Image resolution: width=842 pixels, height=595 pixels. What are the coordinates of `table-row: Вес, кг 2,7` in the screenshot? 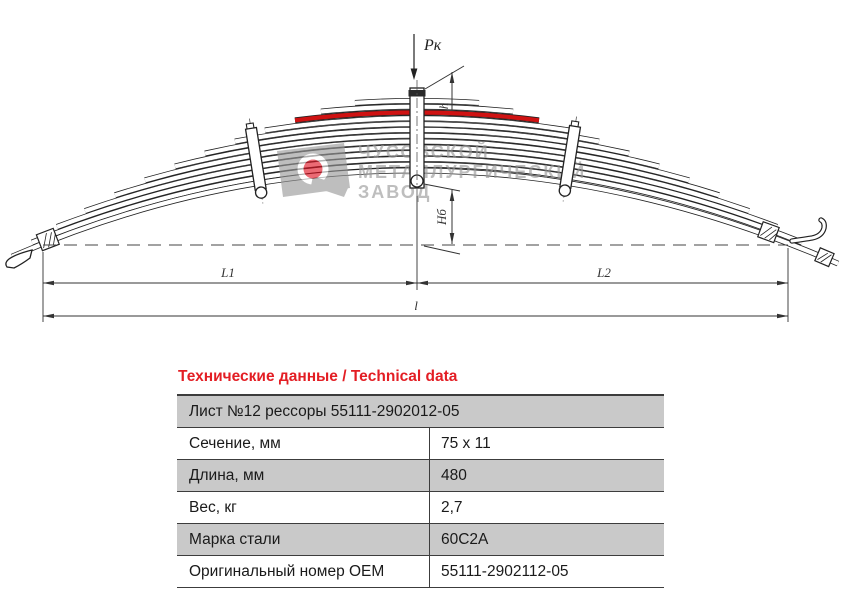 It's located at (420, 508).